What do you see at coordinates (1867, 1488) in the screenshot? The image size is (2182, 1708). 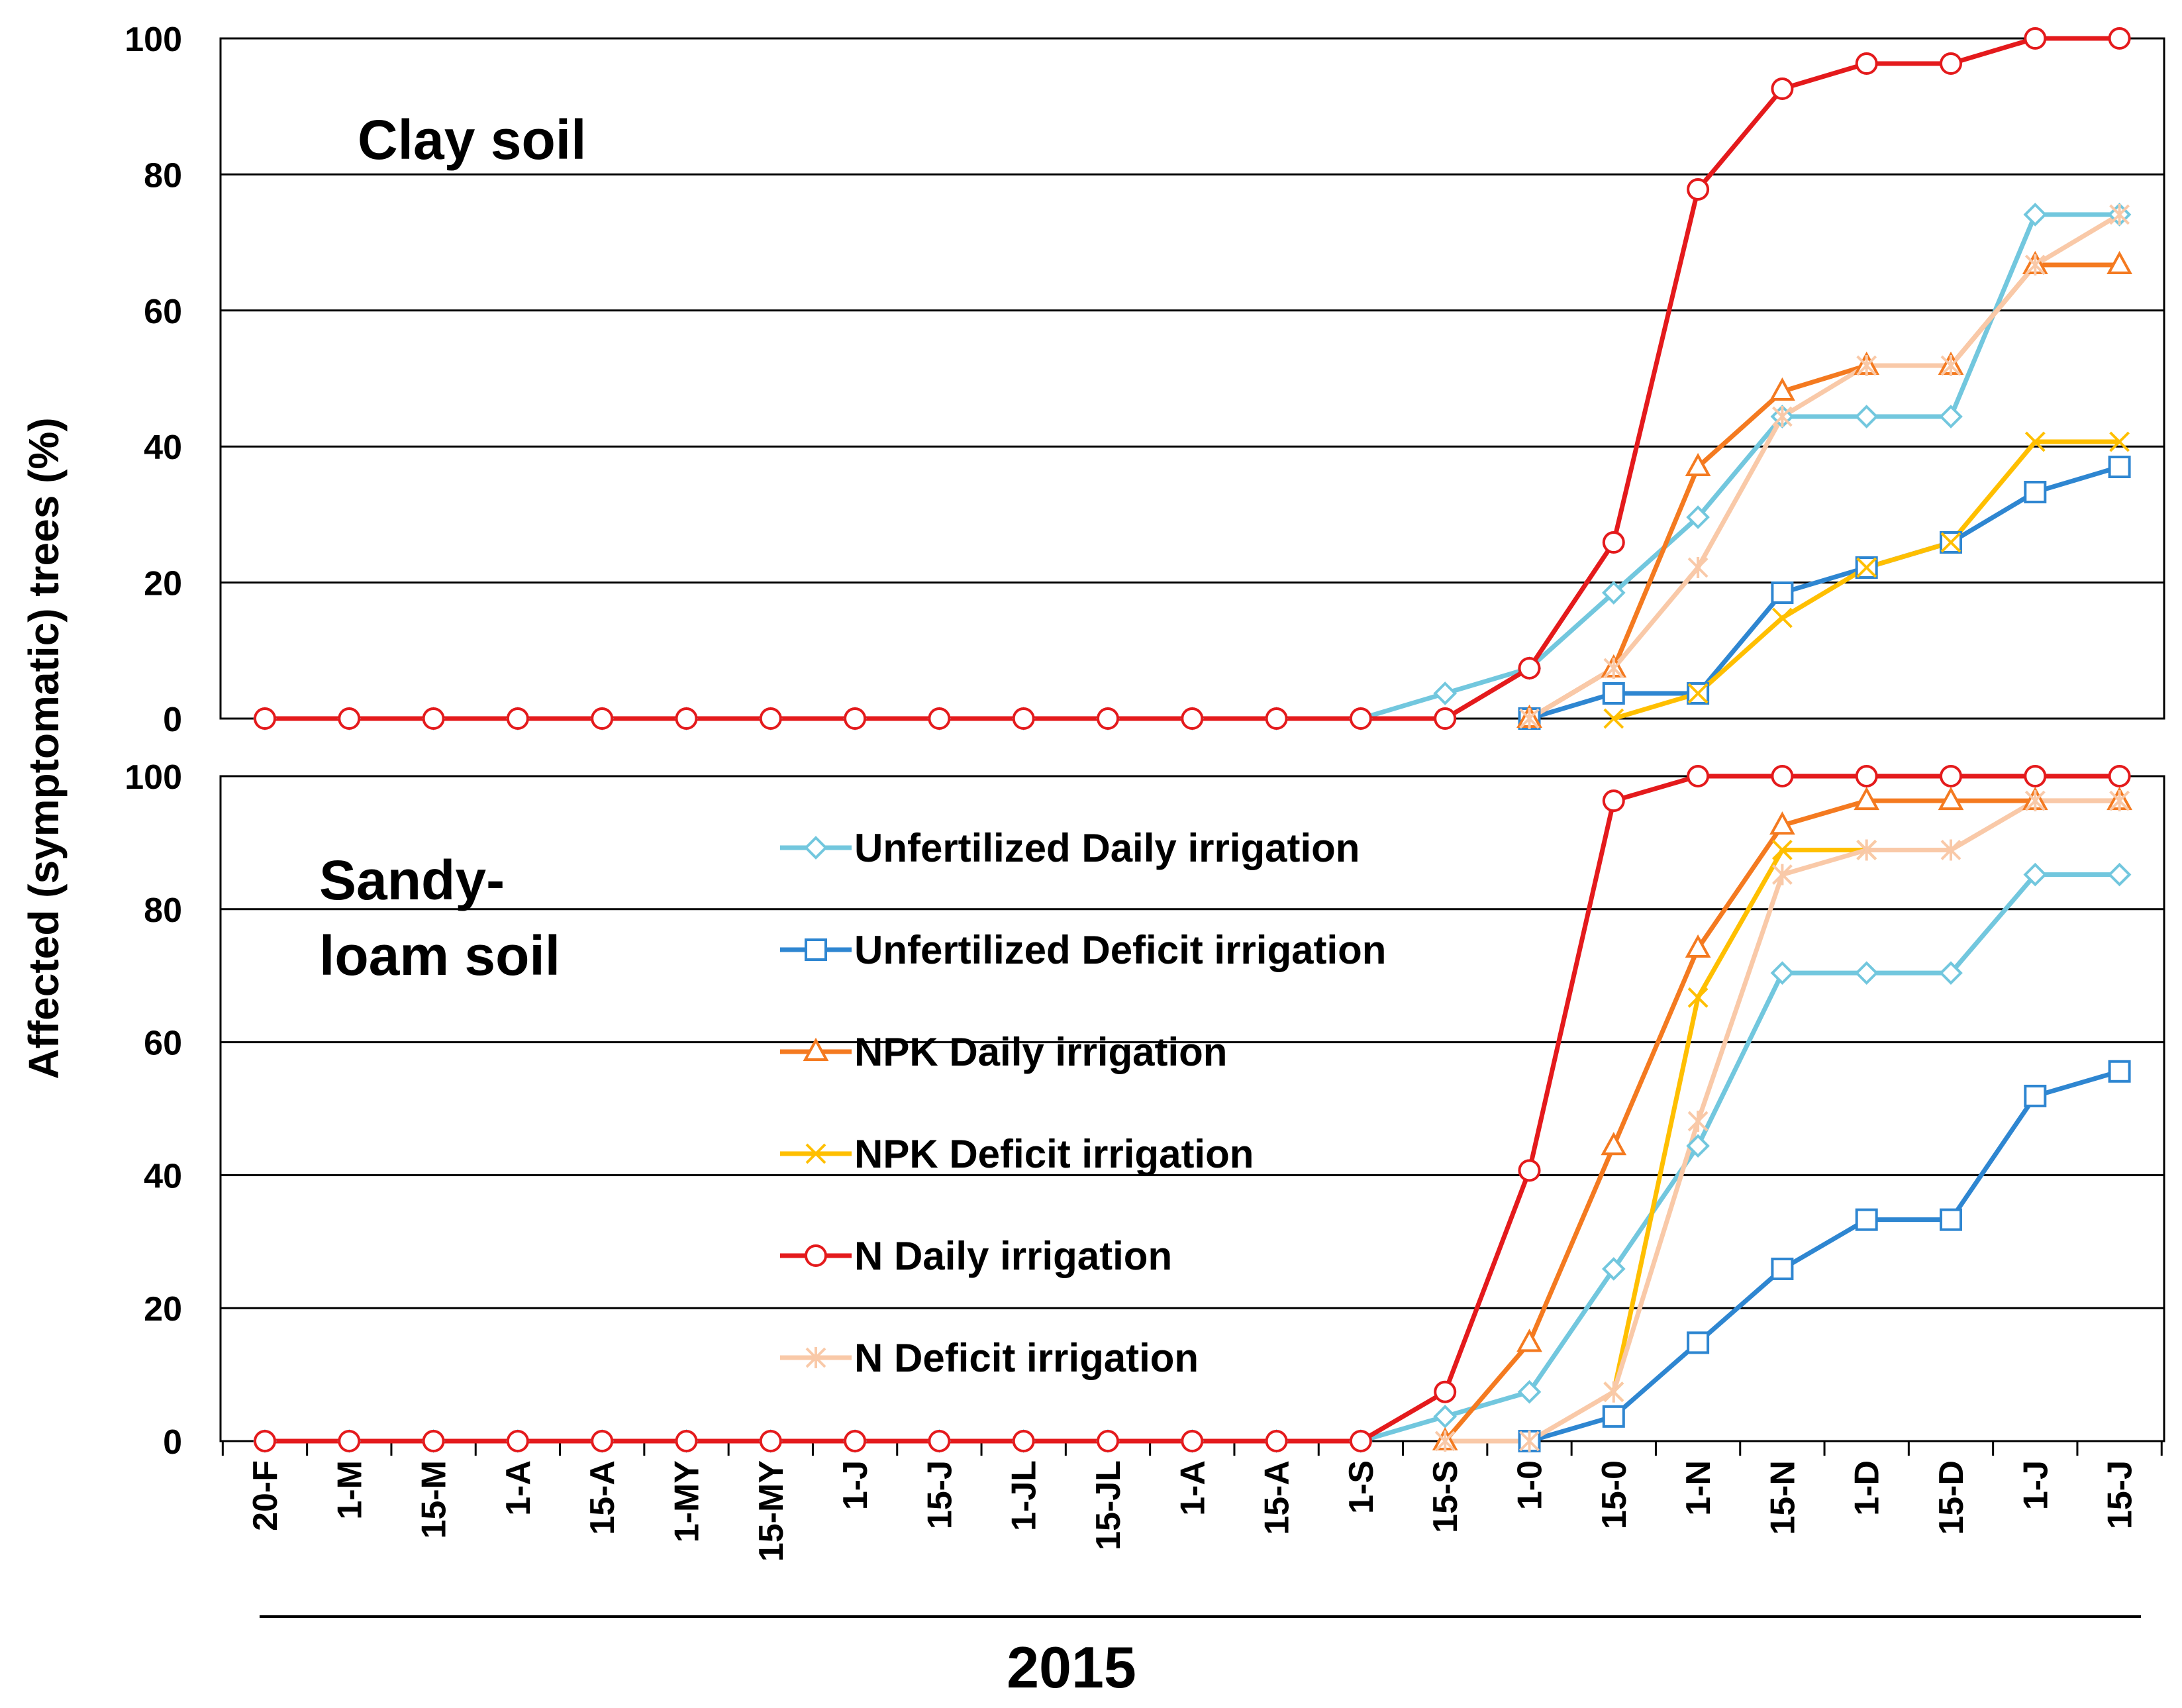 I see `x-tick-label-19: 1-D` at bounding box center [1867, 1488].